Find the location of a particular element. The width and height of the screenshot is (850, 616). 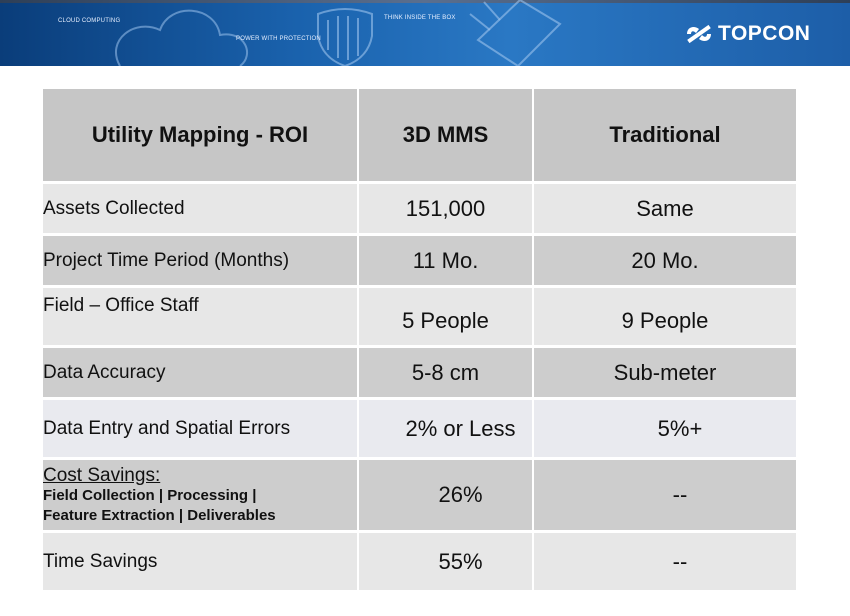

topcon-logo-text: TOPCON is located at coordinates (764, 33).